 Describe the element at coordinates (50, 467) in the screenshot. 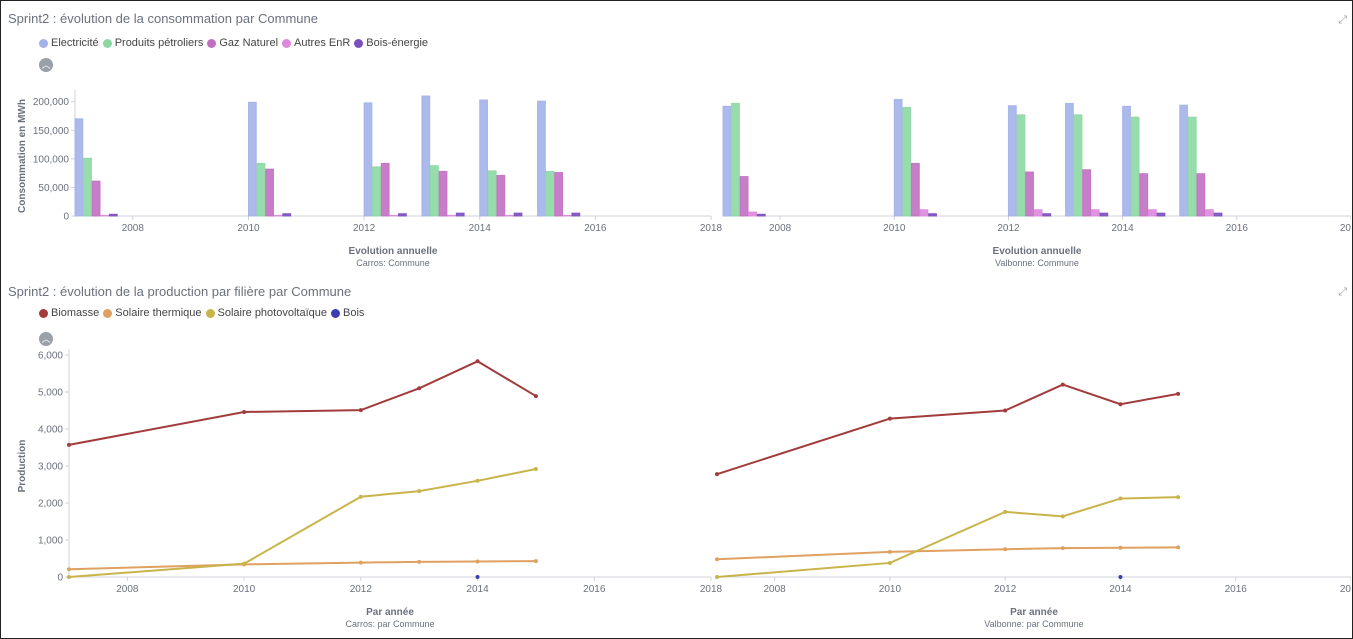

I see `y-tick-label: 3,000` at that location.